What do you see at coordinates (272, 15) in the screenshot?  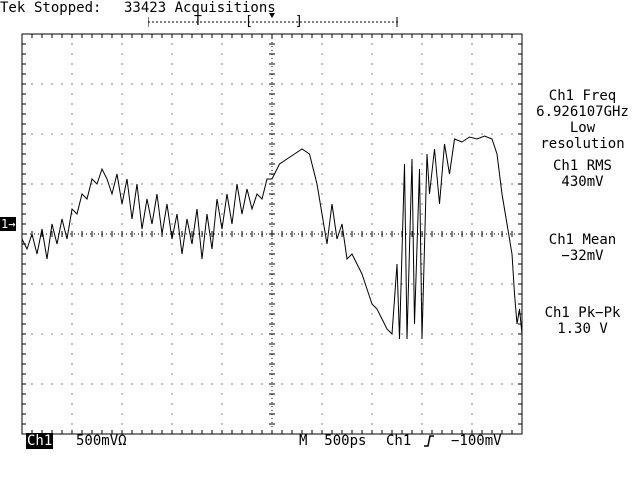 I see `trigger-position-marker` at bounding box center [272, 15].